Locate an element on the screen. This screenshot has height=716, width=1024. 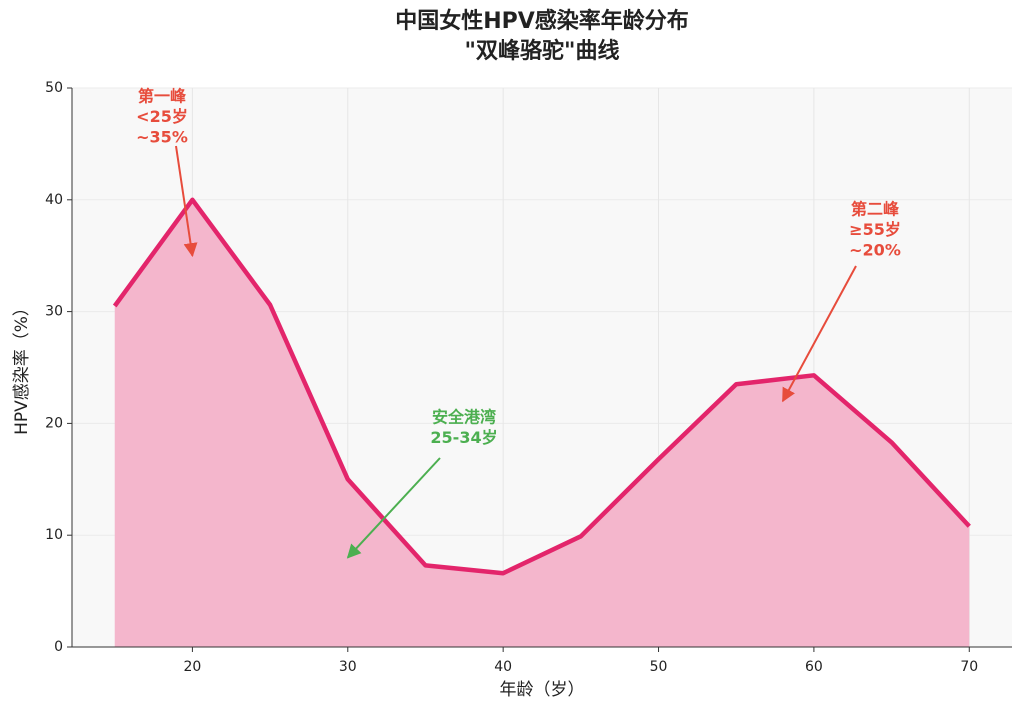
y-axis-label: HPV感染率（%） is located at coordinates (22, 367).